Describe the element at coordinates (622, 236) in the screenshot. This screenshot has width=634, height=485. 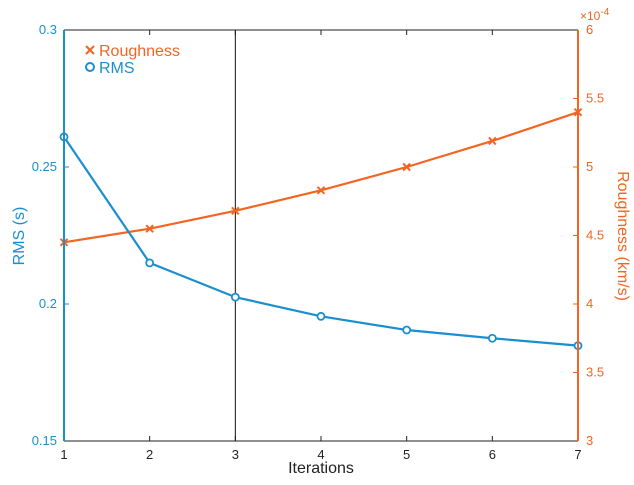
I see `right-axis-title: Roughness (km/s)` at that location.